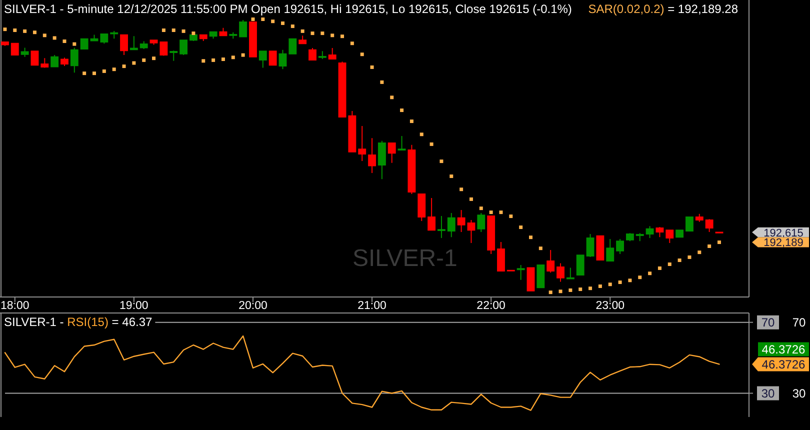 The image size is (810, 430). I want to click on x-tick-label: 22:00, so click(491, 306).